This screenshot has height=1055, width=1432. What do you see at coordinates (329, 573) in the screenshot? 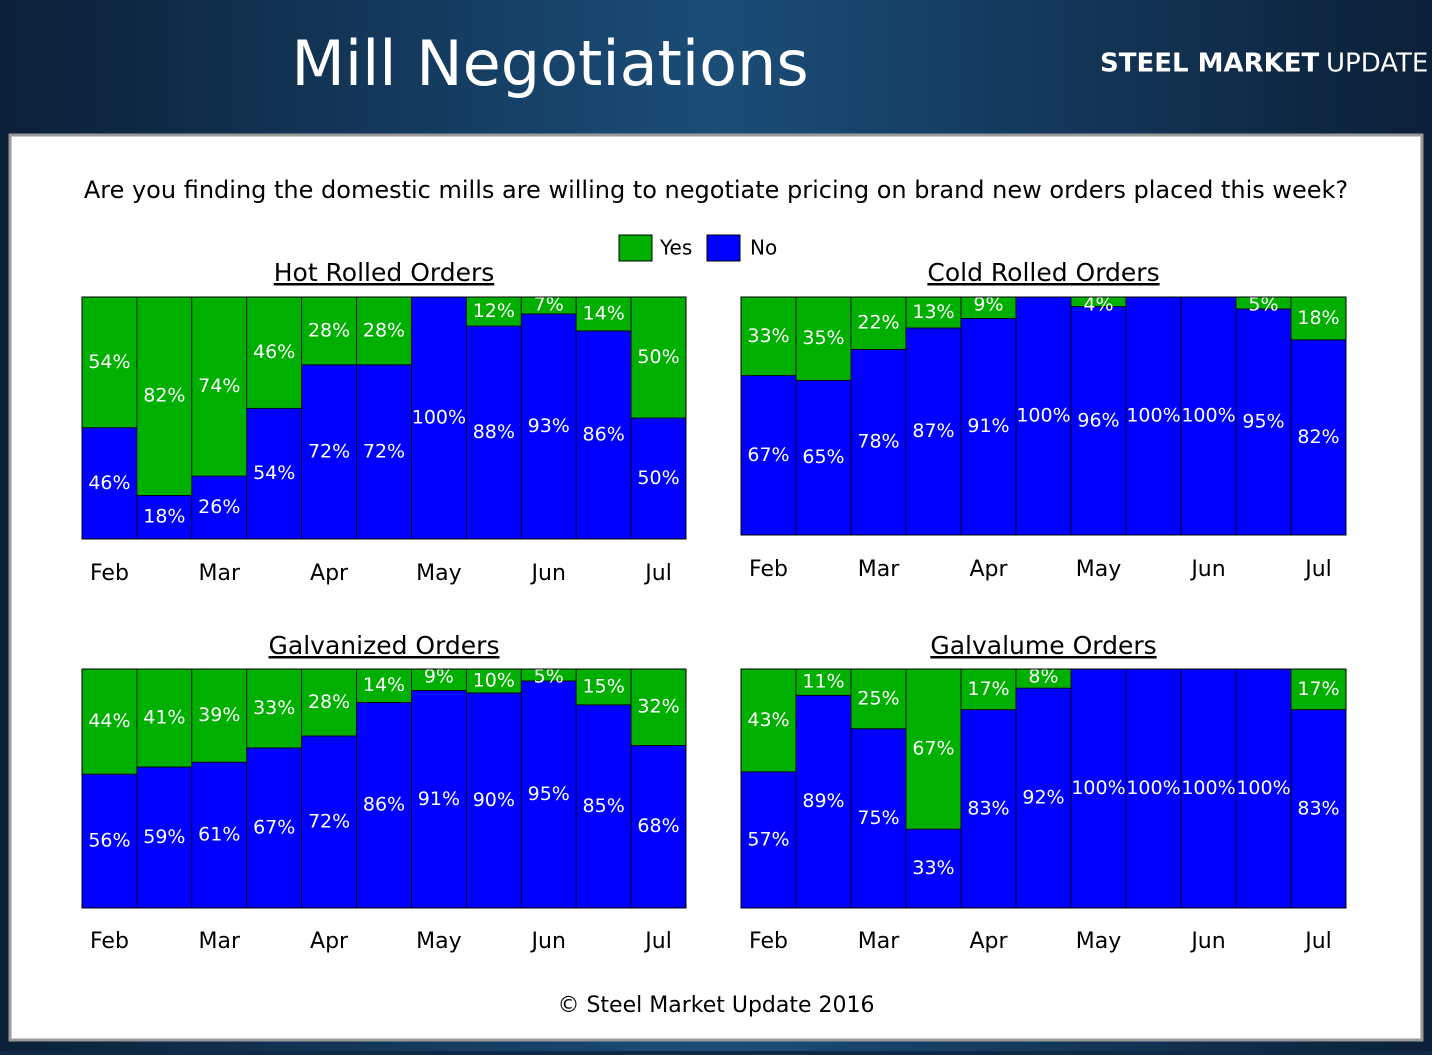
I see `x-tick-label: Apr` at bounding box center [329, 573].